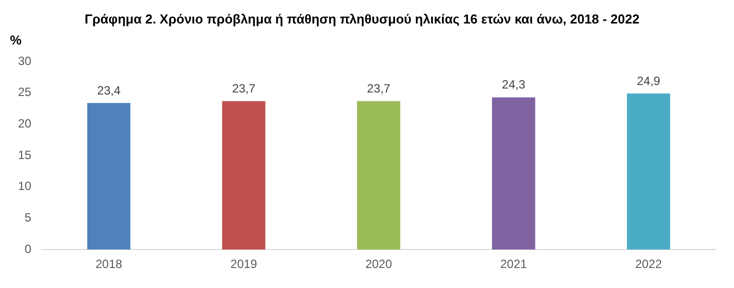  Describe the element at coordinates (378, 264) in the screenshot. I see `x-tick-label: 2020` at that location.